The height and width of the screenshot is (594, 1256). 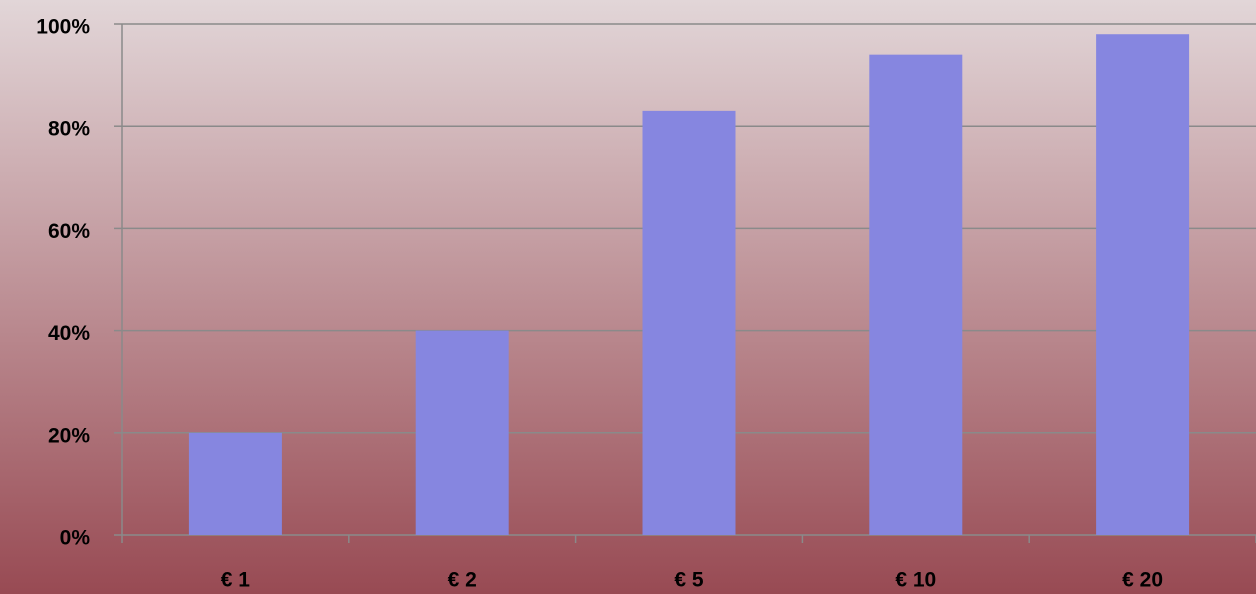 What do you see at coordinates (462, 580) in the screenshot?
I see `x-tick-label: € 2` at bounding box center [462, 580].